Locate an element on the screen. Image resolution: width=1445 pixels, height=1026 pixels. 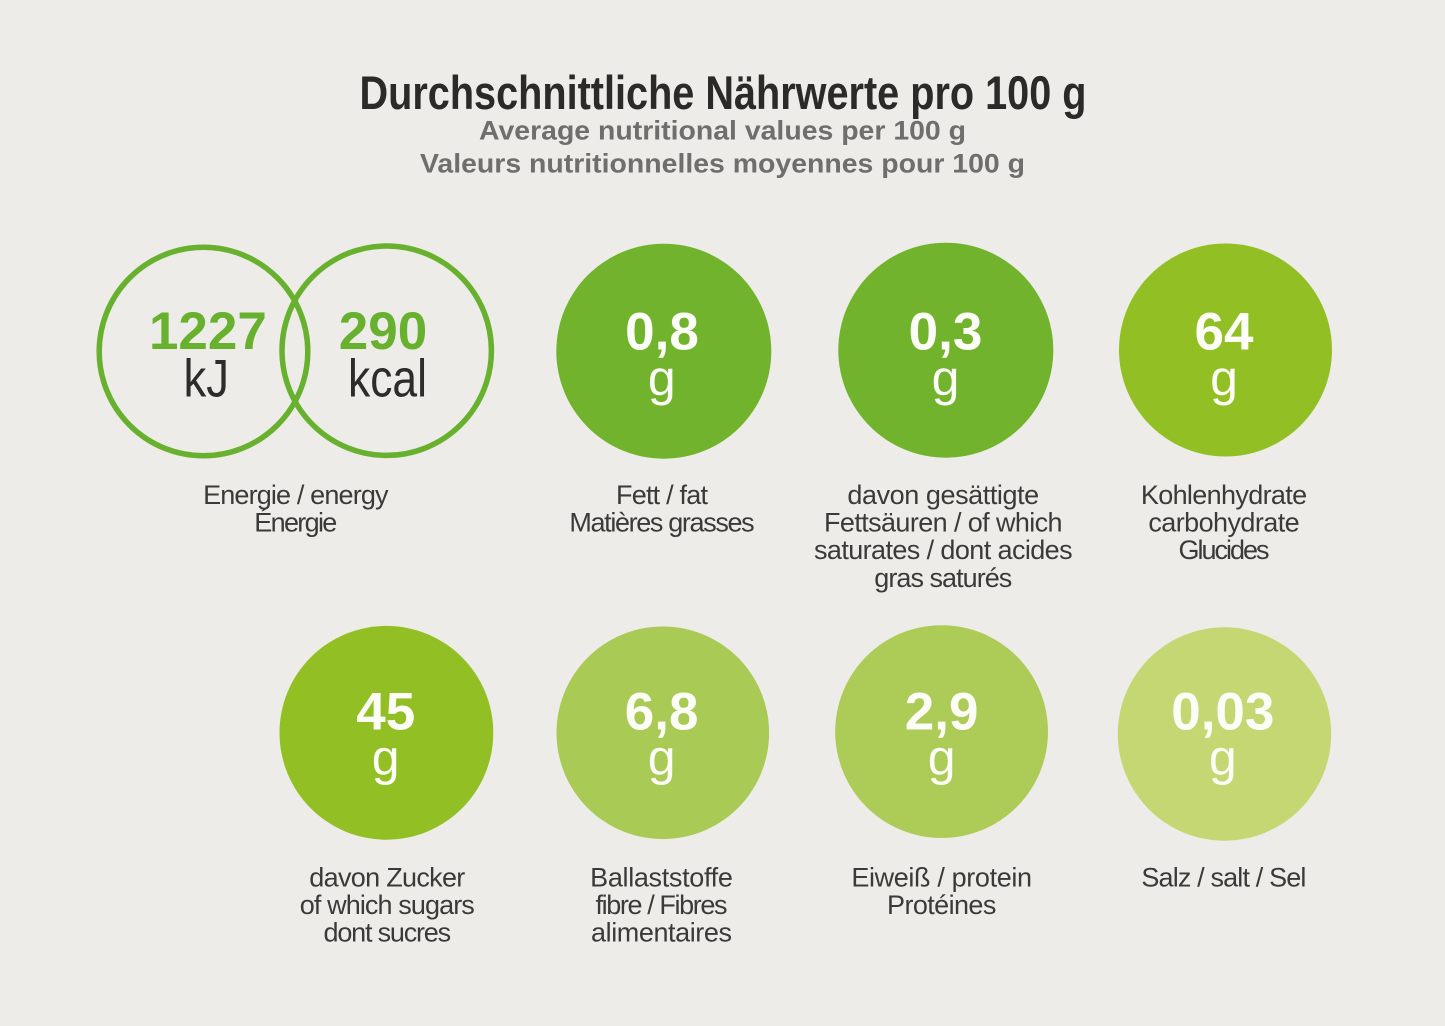
svg-text: Protéines is located at coordinates (941, 905).